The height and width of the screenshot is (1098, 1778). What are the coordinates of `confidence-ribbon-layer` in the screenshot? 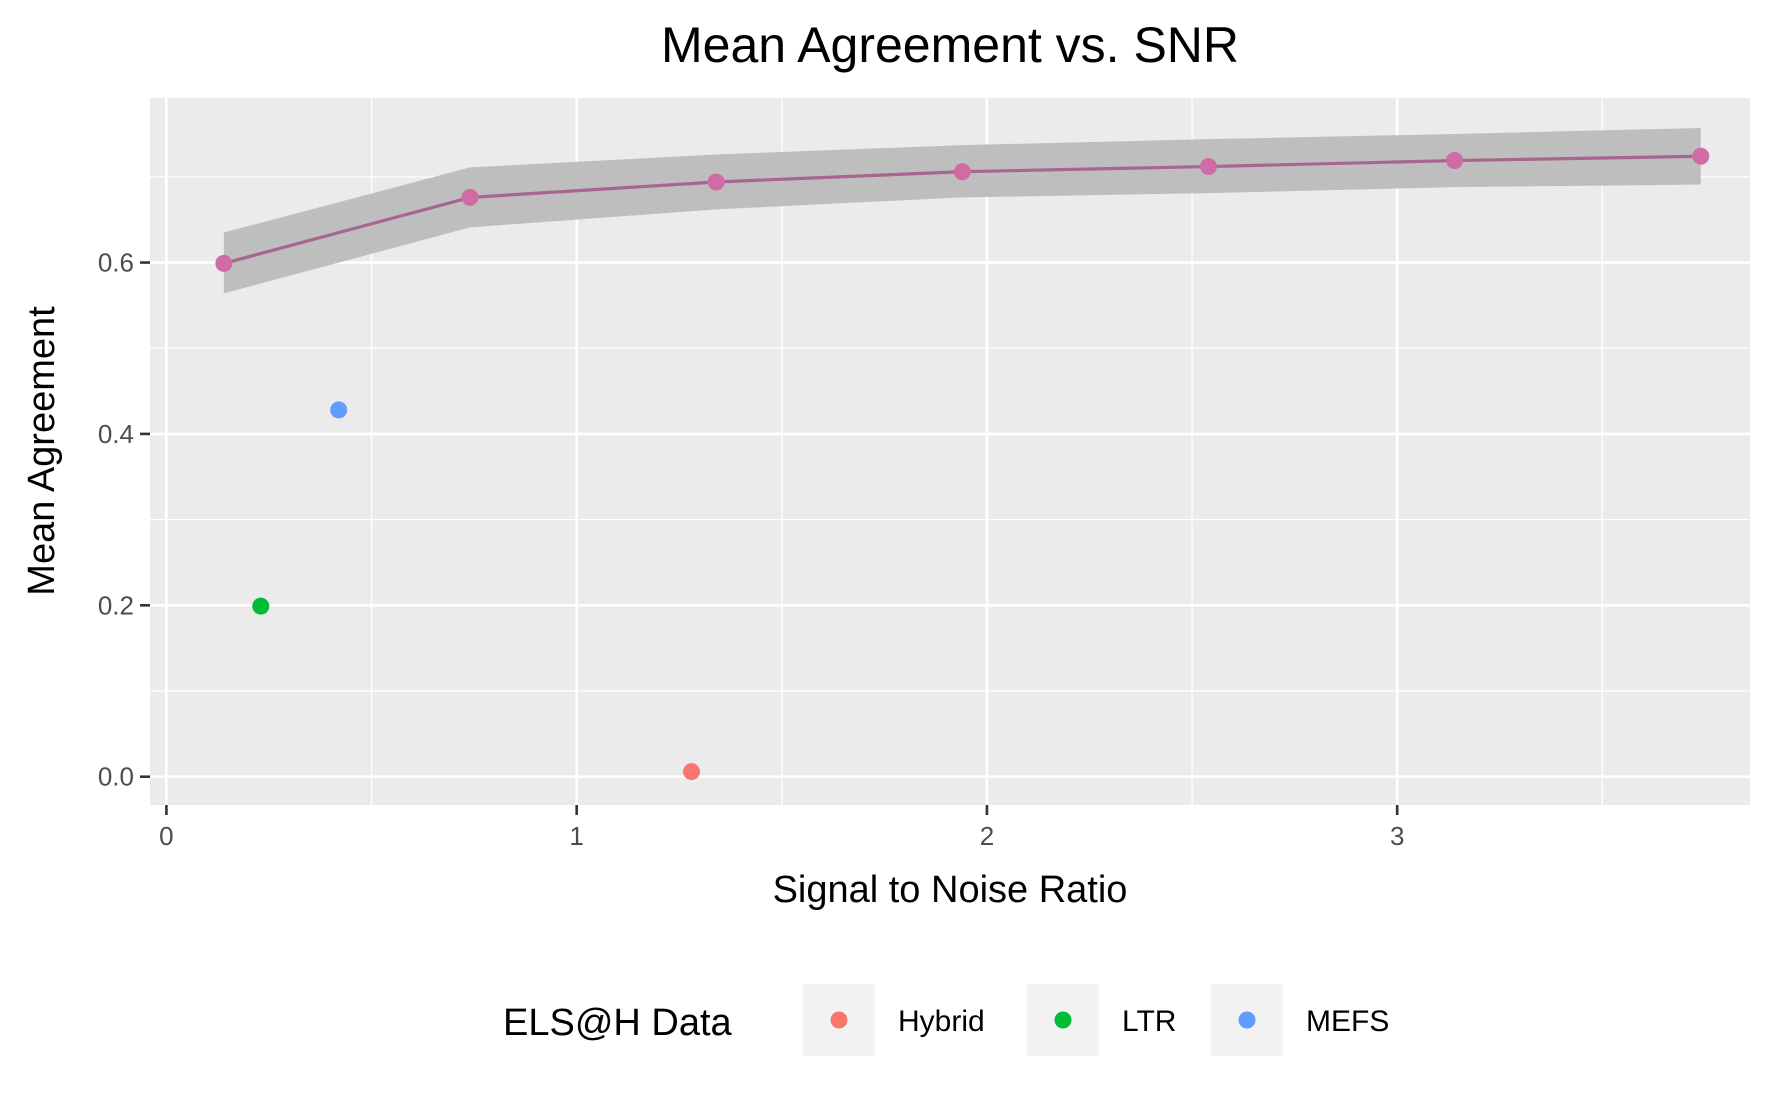 It's located at (962, 210).